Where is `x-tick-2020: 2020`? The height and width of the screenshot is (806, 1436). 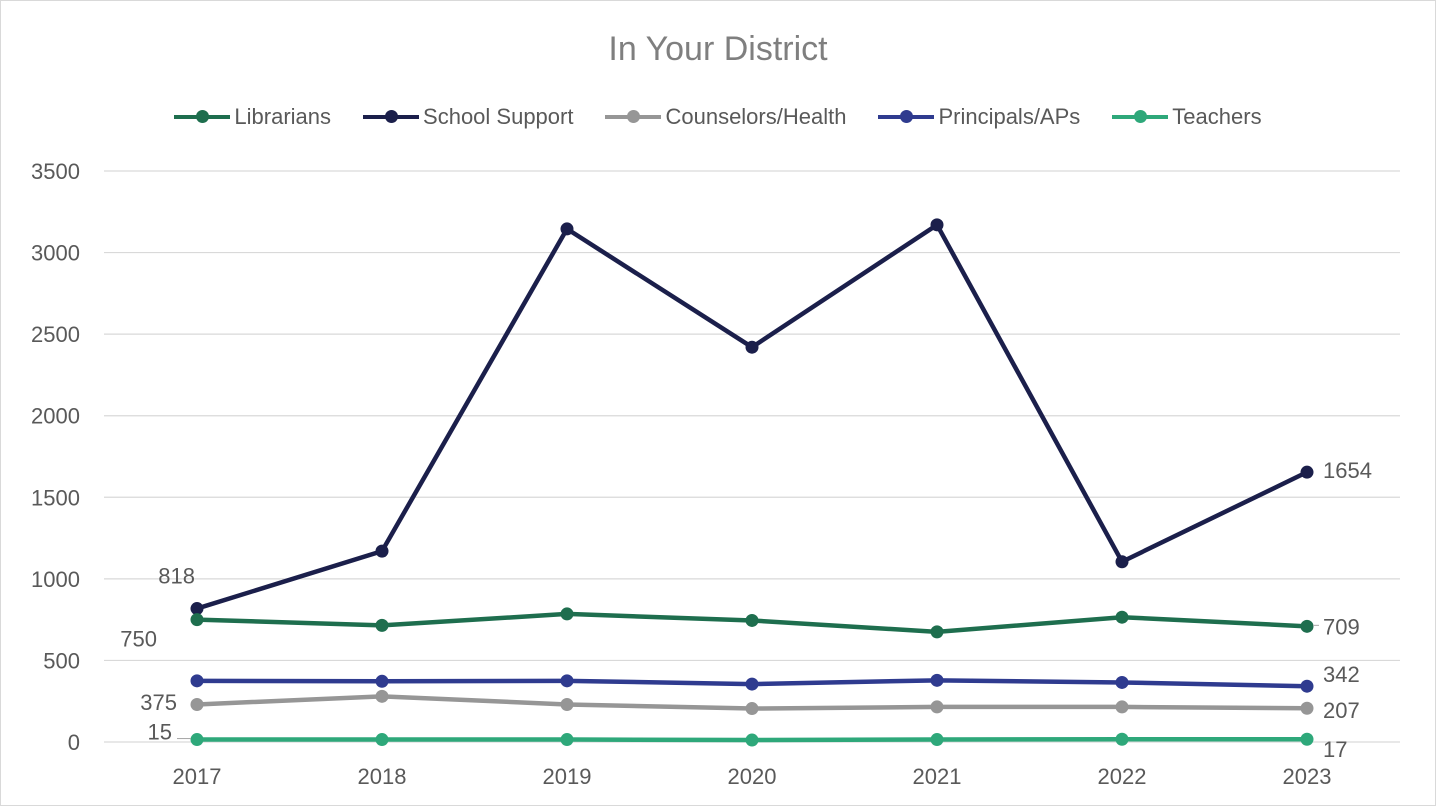 x-tick-2020: 2020 is located at coordinates (752, 776).